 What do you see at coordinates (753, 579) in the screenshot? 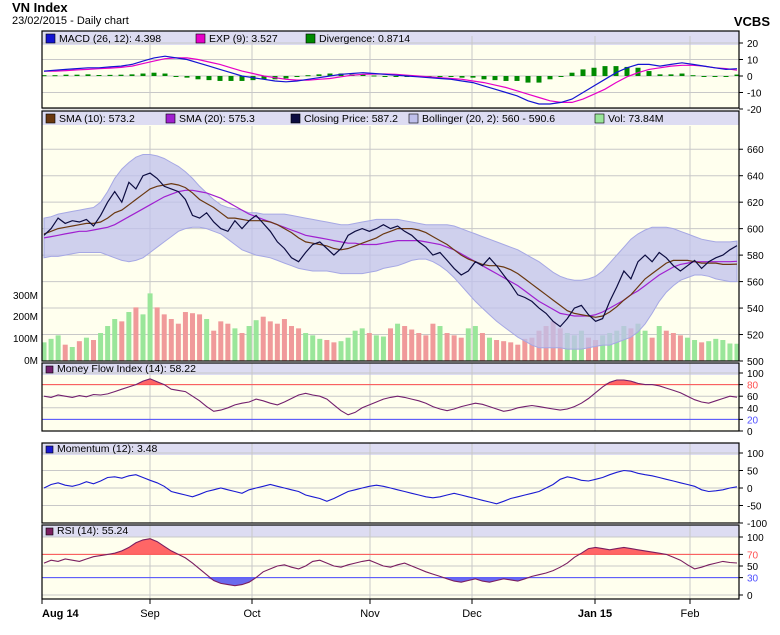
I see `rsi-y-tick-label: 30` at bounding box center [753, 579].